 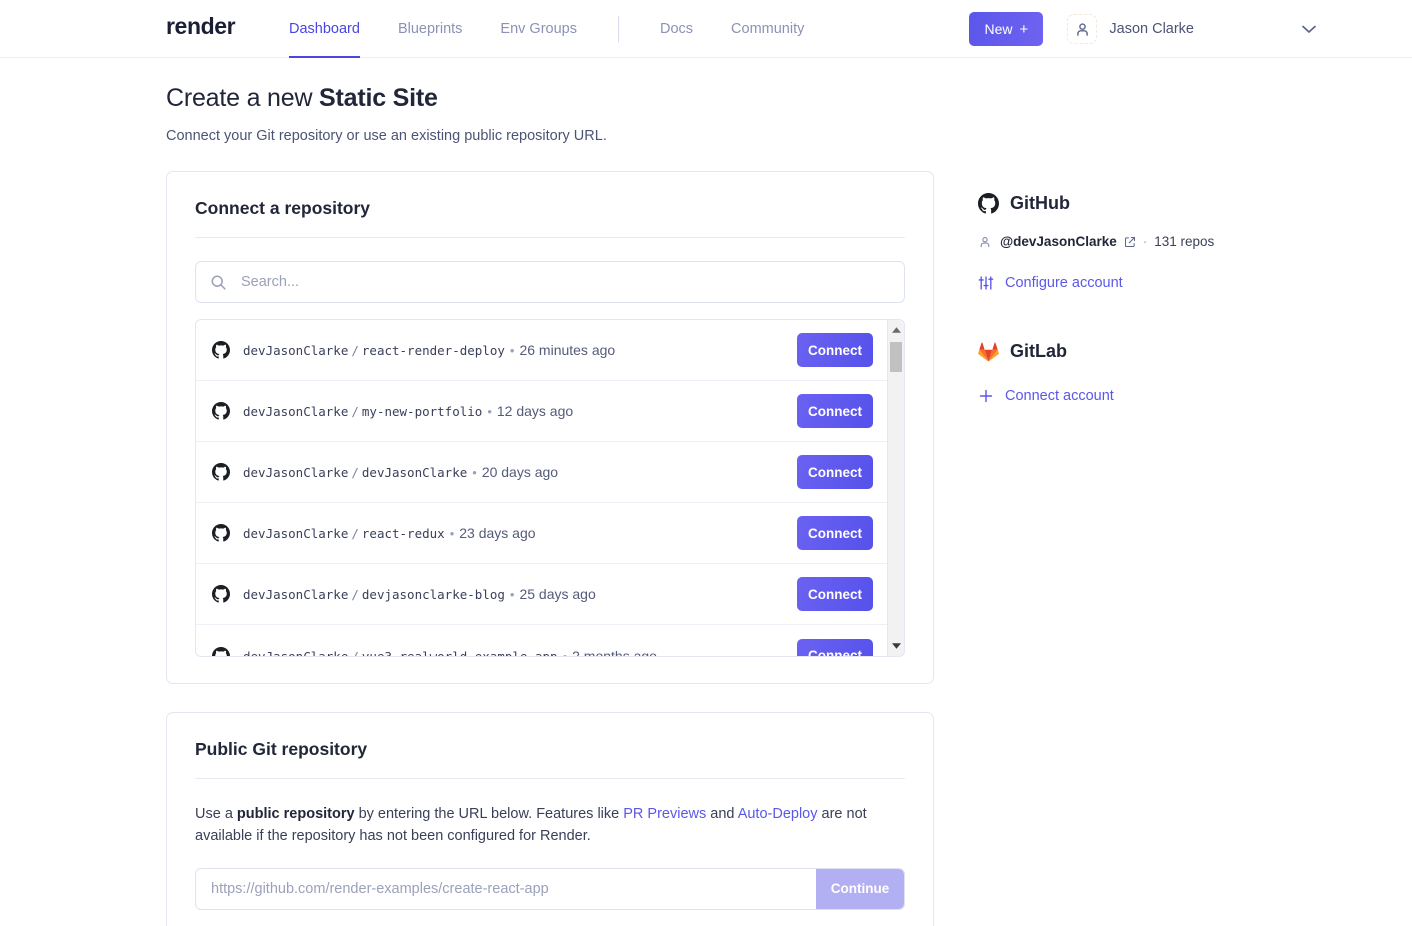 I want to click on desc-part-1: Use a, so click(x=216, y=814).